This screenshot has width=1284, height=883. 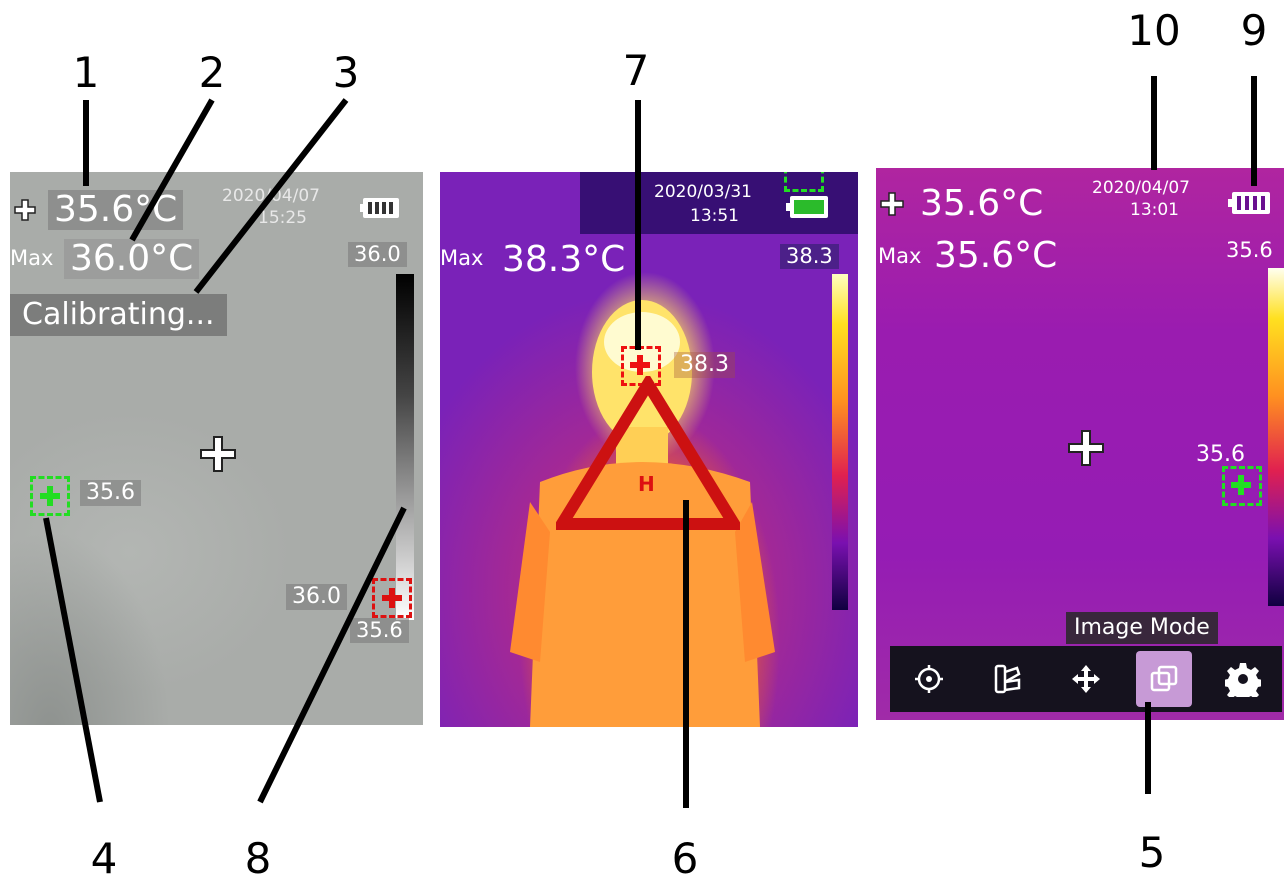 I want to click on menu-image-mode-button, so click(x=1164, y=679).